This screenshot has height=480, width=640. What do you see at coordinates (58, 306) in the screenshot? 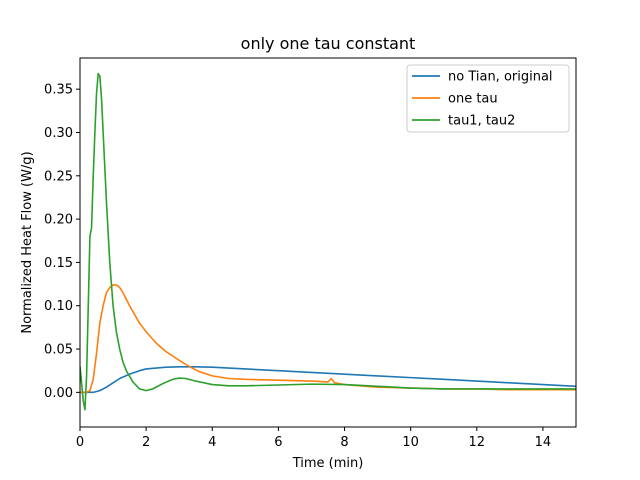
I see `y-tick-label: 0.10` at bounding box center [58, 306].